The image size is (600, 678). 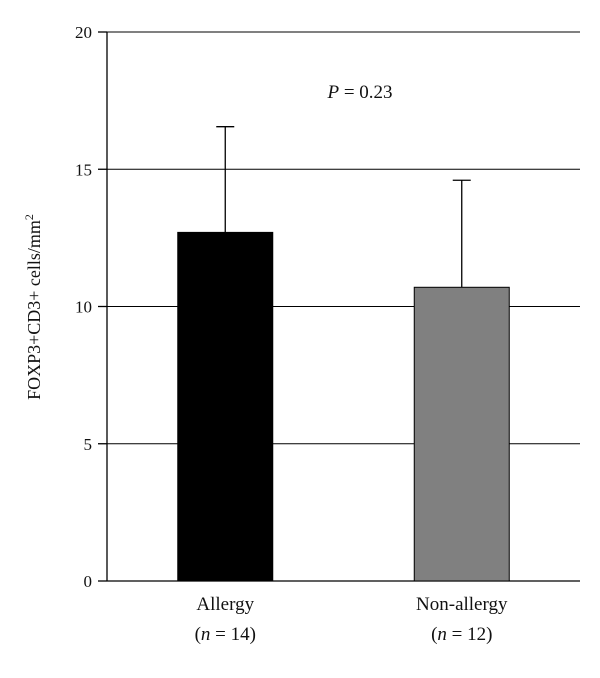 What do you see at coordinates (33, 307) in the screenshot?
I see `y-axis-label: FOXP3+CD3+ cells/mm2` at bounding box center [33, 307].